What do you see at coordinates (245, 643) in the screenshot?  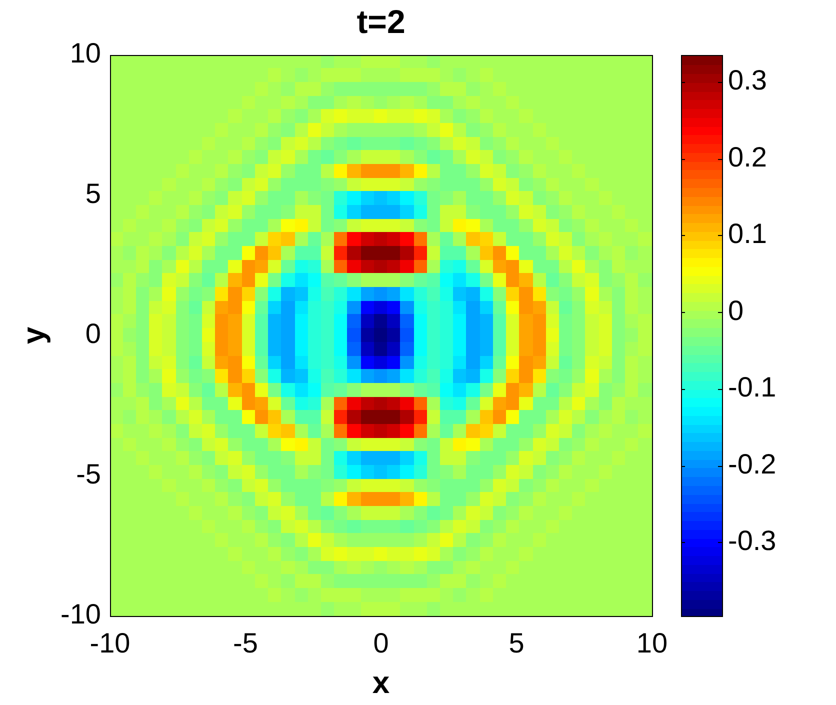 I see `x-tick-label: -5` at bounding box center [245, 643].